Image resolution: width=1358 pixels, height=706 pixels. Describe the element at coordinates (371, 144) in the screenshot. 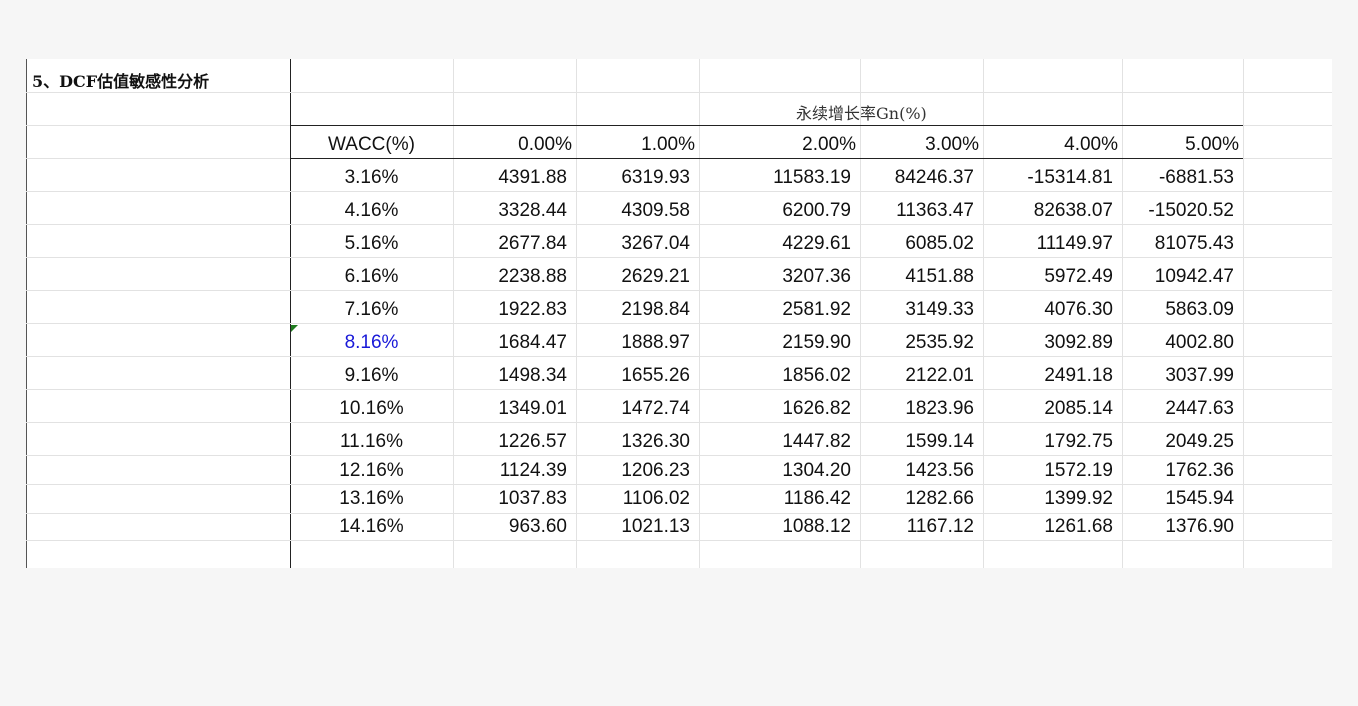

I see `header-wacc: WACC(%)` at that location.